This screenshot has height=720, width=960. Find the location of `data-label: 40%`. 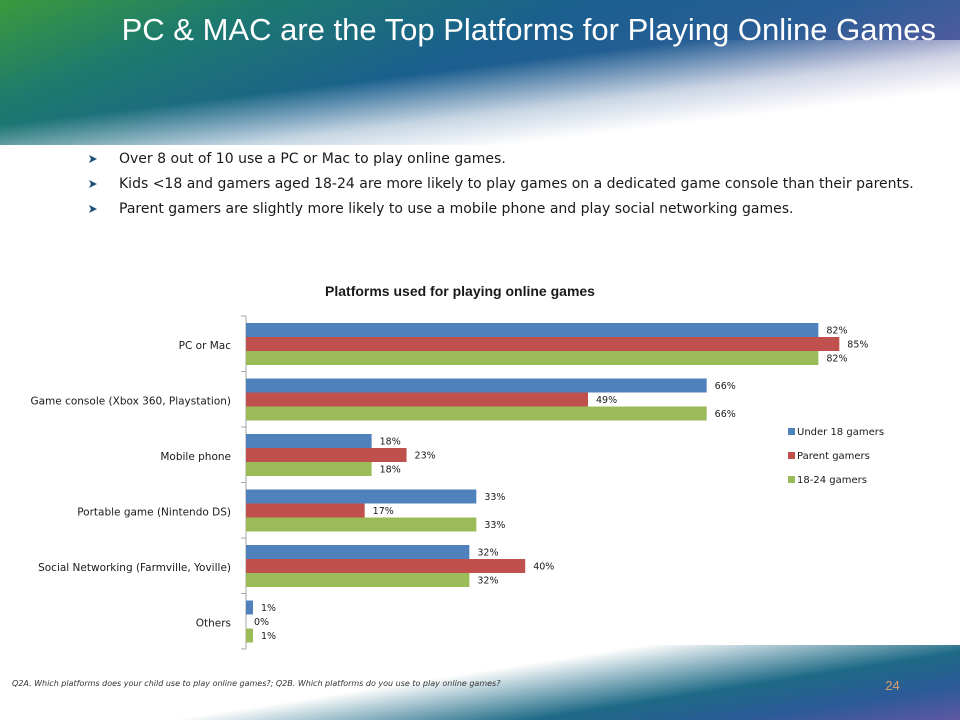

data-label: 40% is located at coordinates (543, 567).